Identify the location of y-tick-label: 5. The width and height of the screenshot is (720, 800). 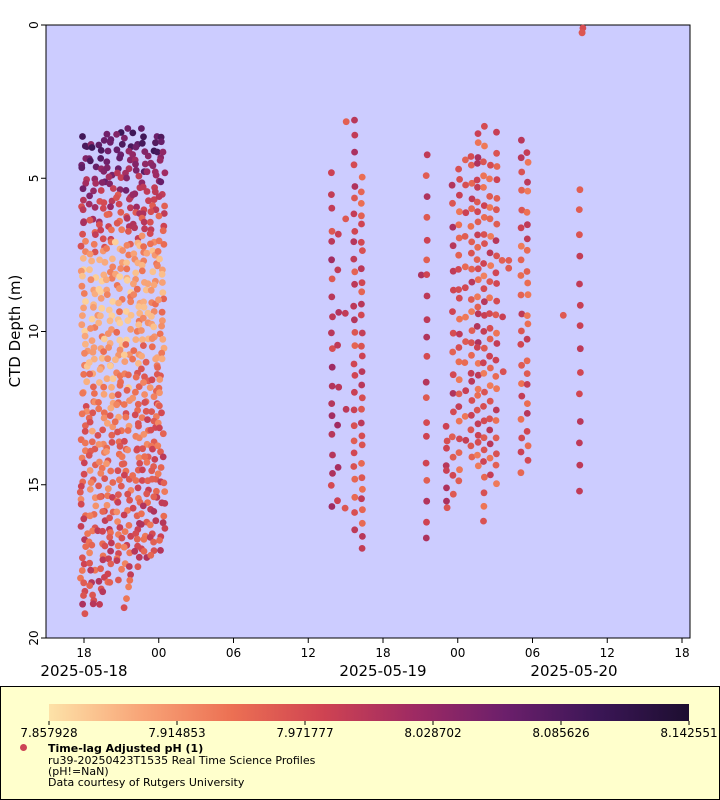
(34, 178).